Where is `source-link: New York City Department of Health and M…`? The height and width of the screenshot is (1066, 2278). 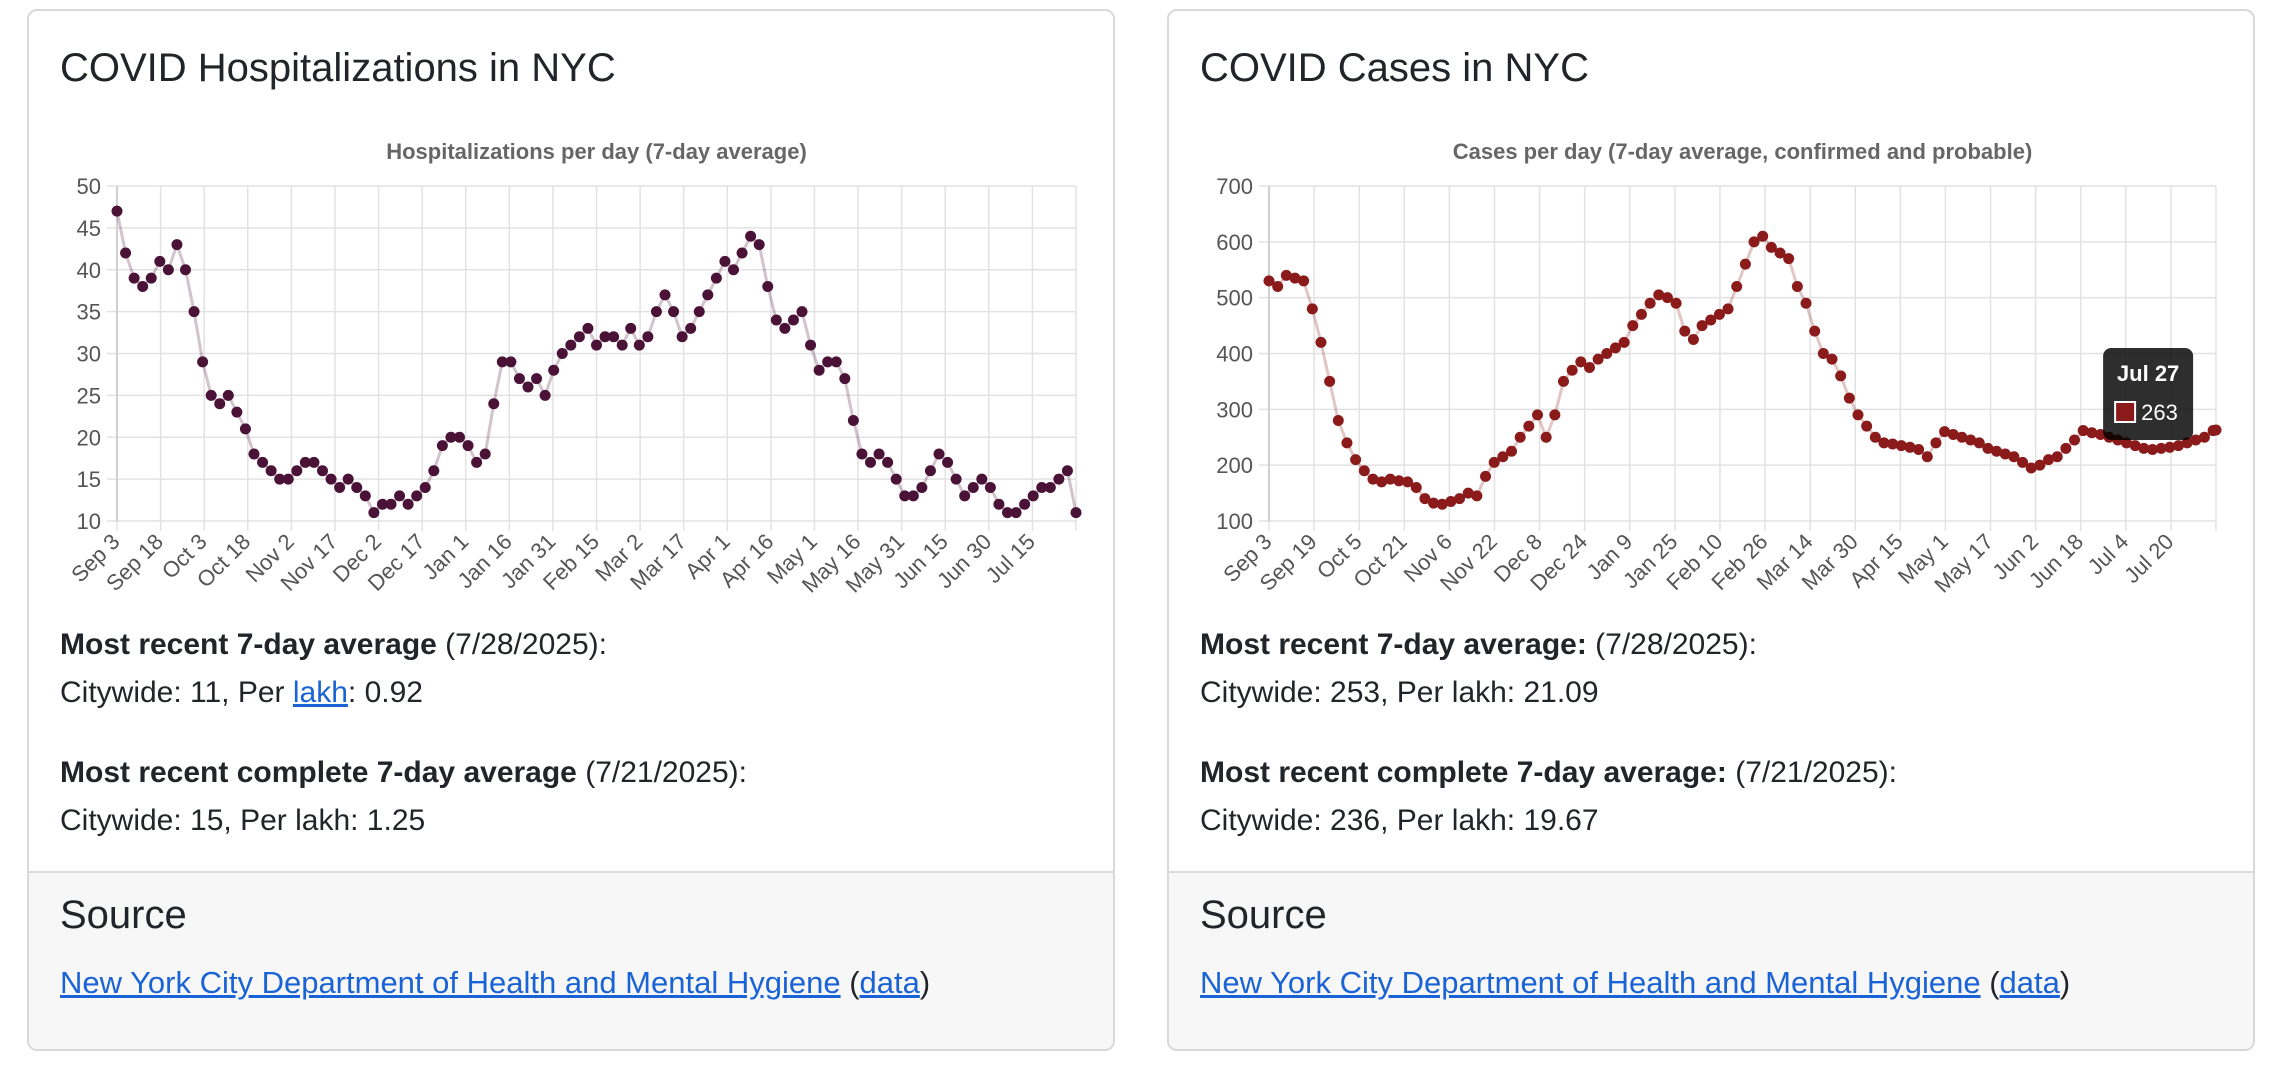
source-link: New York City Department of Health and M… is located at coordinates (450, 982).